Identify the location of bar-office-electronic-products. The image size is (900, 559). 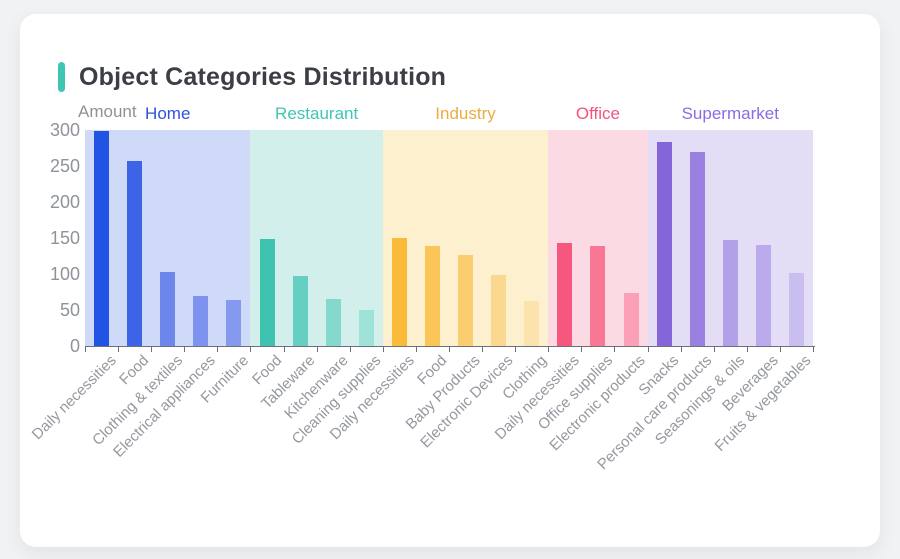
(631, 319).